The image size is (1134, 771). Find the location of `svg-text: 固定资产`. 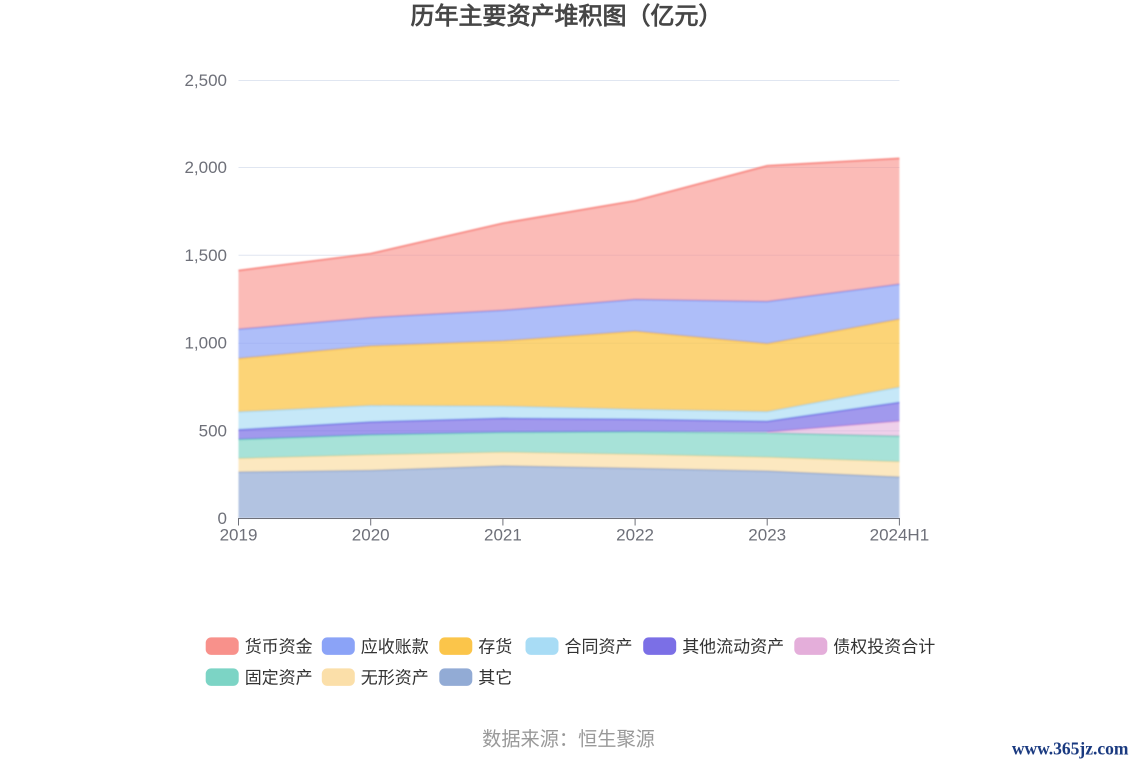

svg-text: 固定资产 is located at coordinates (279, 677).